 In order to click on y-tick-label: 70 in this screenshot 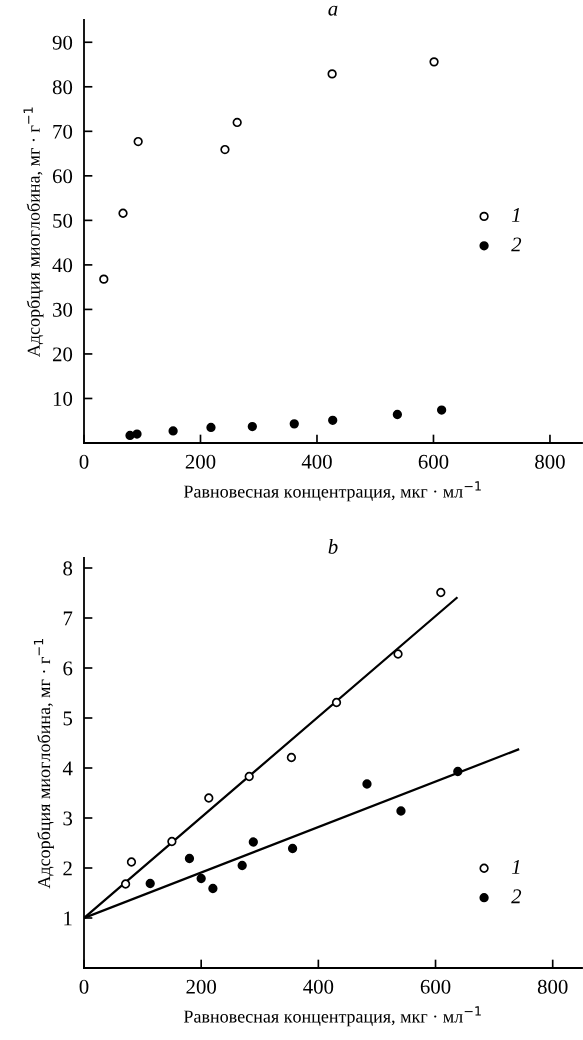, I will do `click(63, 131)`.